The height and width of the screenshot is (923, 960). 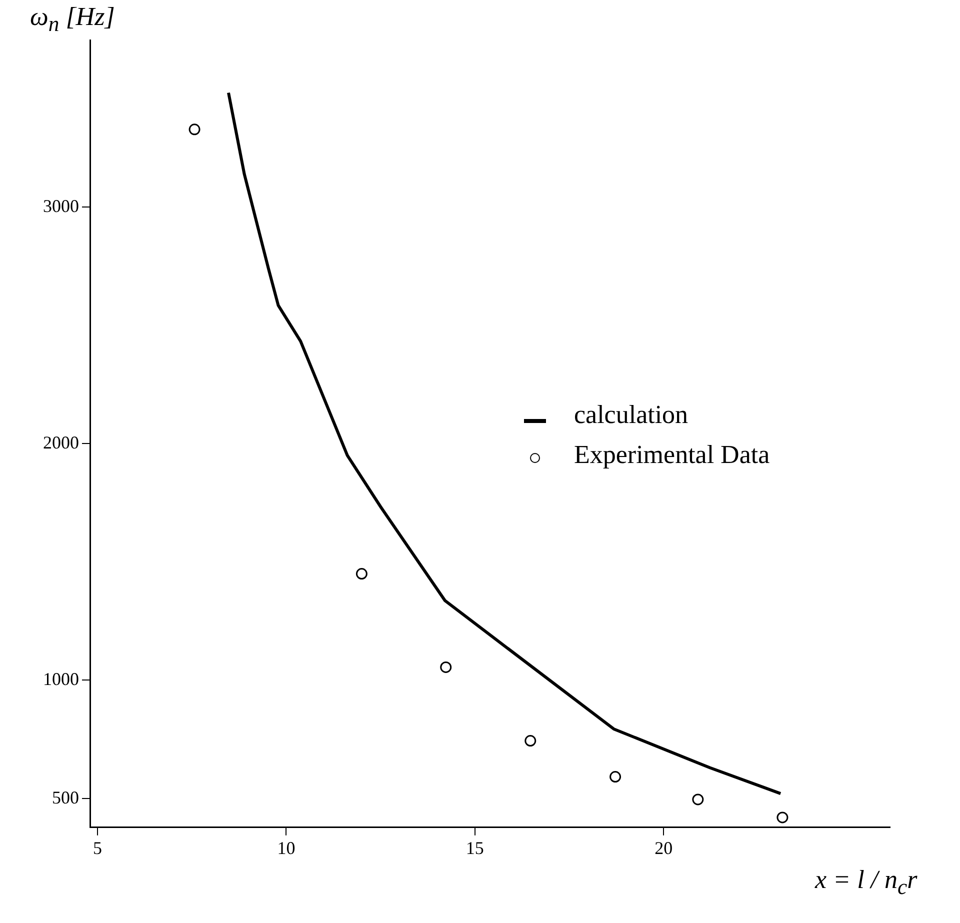 I want to click on x-tick-label: 10, so click(x=286, y=848).